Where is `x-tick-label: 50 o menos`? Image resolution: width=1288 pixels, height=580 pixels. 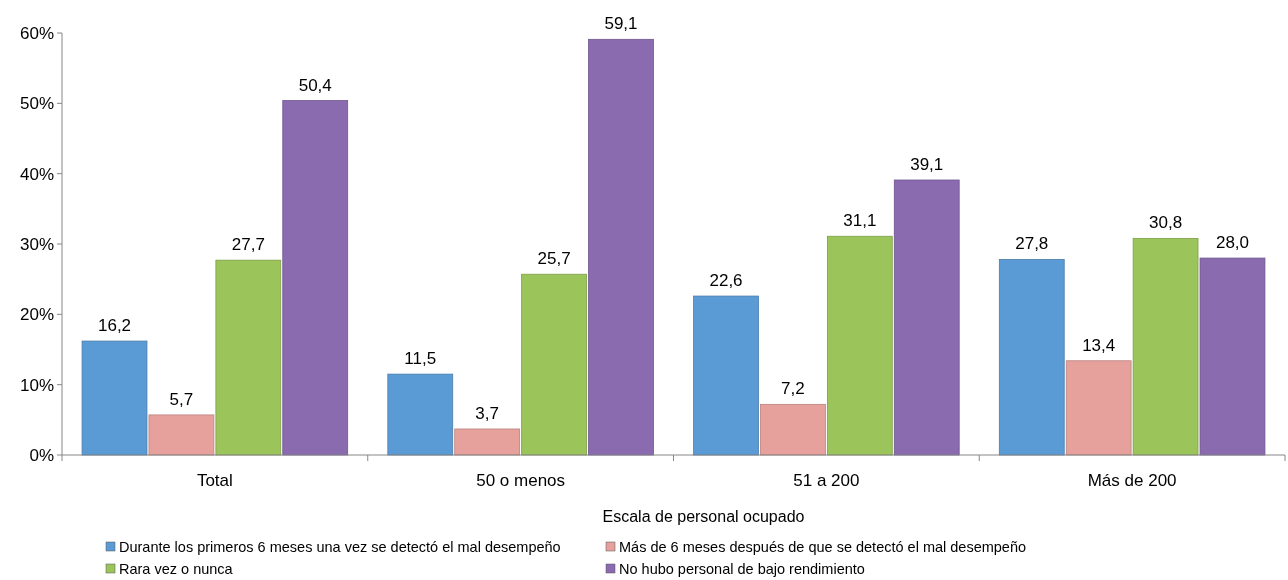
x-tick-label: 50 o menos is located at coordinates (521, 480).